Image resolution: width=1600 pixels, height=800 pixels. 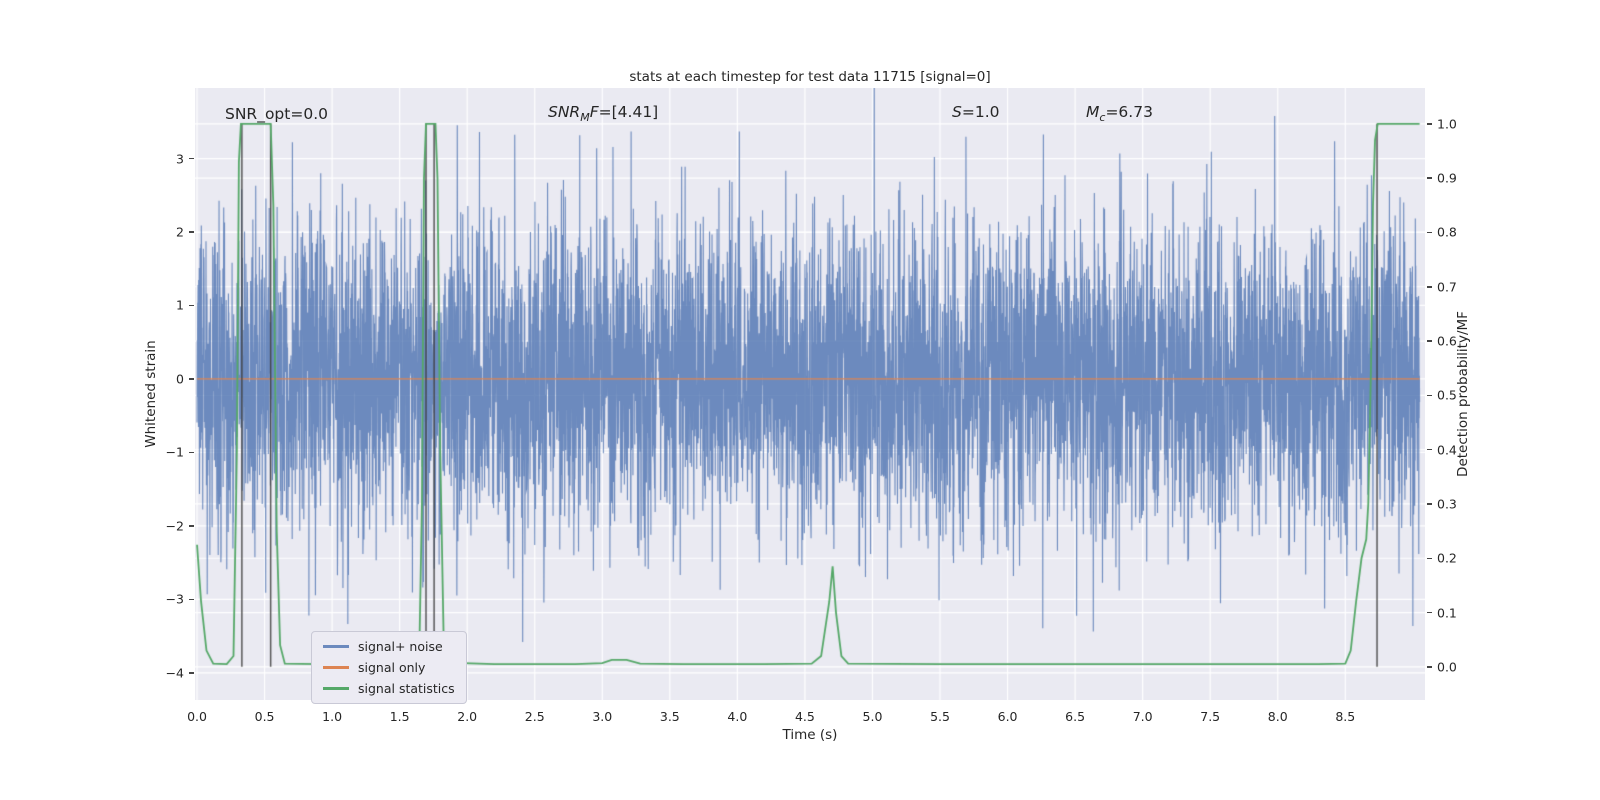 I want to click on legend-label: signal+ noise, so click(x=400, y=646).